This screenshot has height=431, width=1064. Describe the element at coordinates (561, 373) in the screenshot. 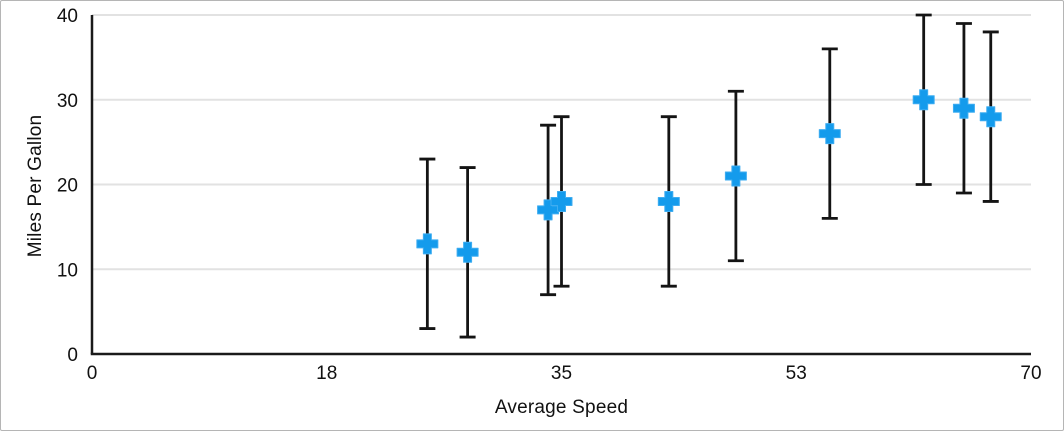

I see `x-tick-label-35: 35` at that location.